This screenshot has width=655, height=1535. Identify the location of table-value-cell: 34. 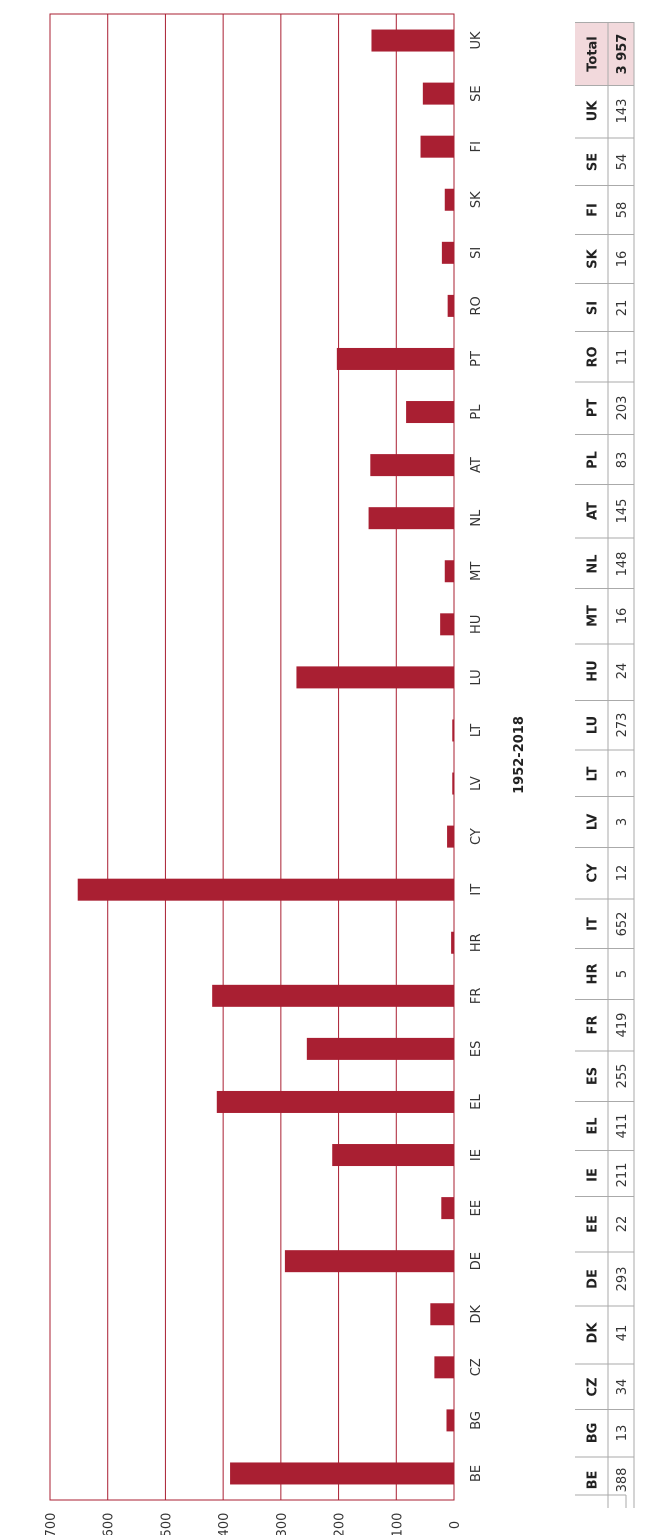
(622, 1387).